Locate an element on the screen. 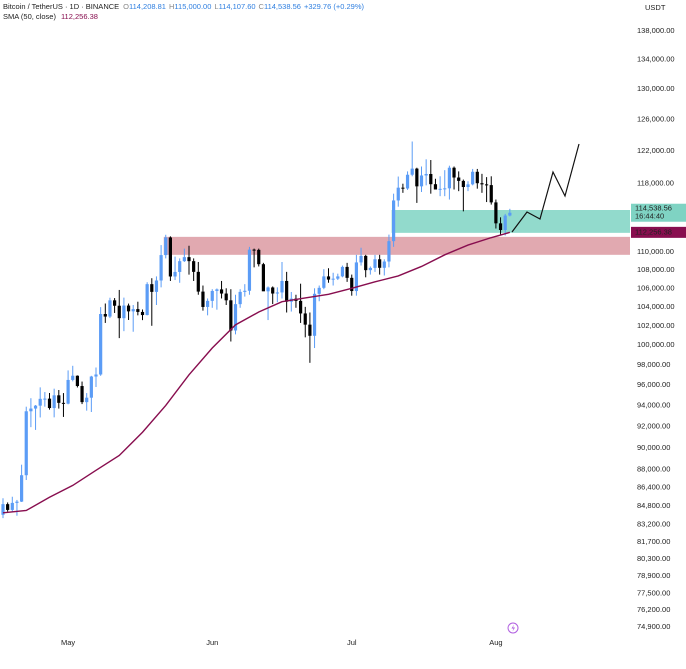  x-tick-label: May is located at coordinates (68, 642).